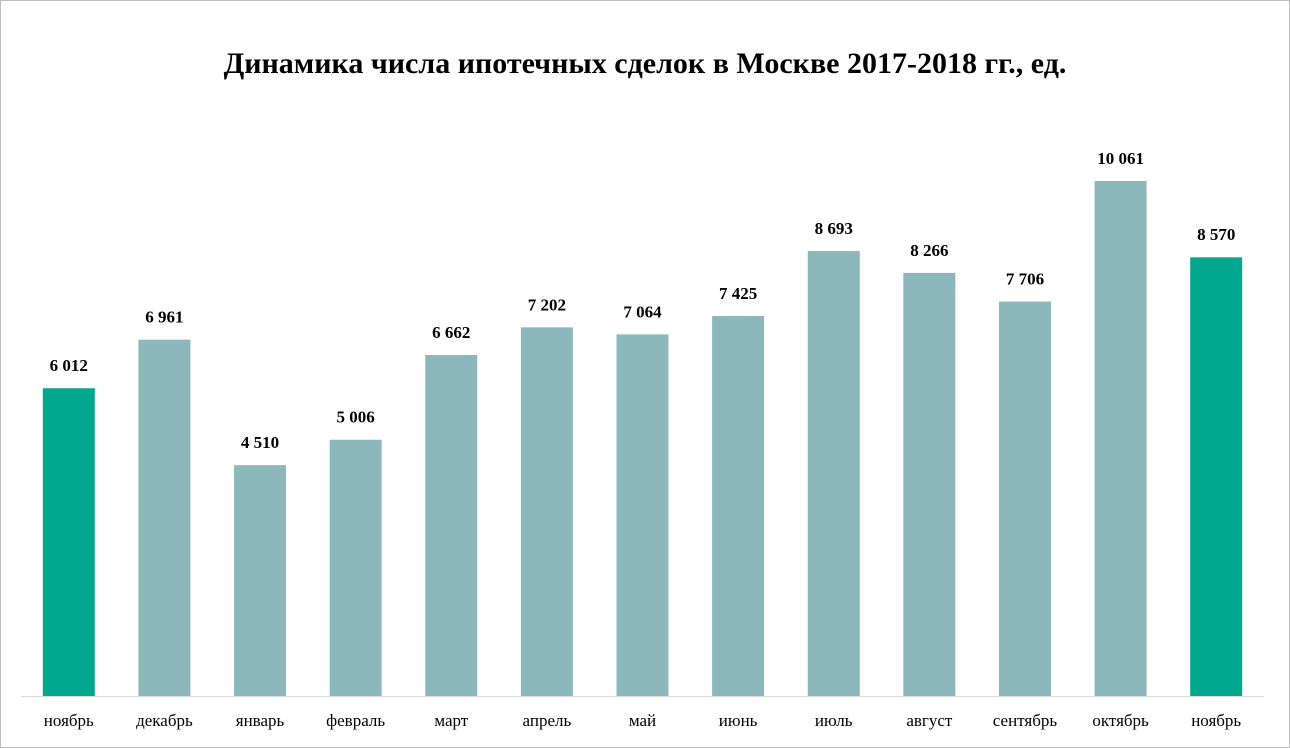  I want to click on value-label: 4 510, so click(260, 442).